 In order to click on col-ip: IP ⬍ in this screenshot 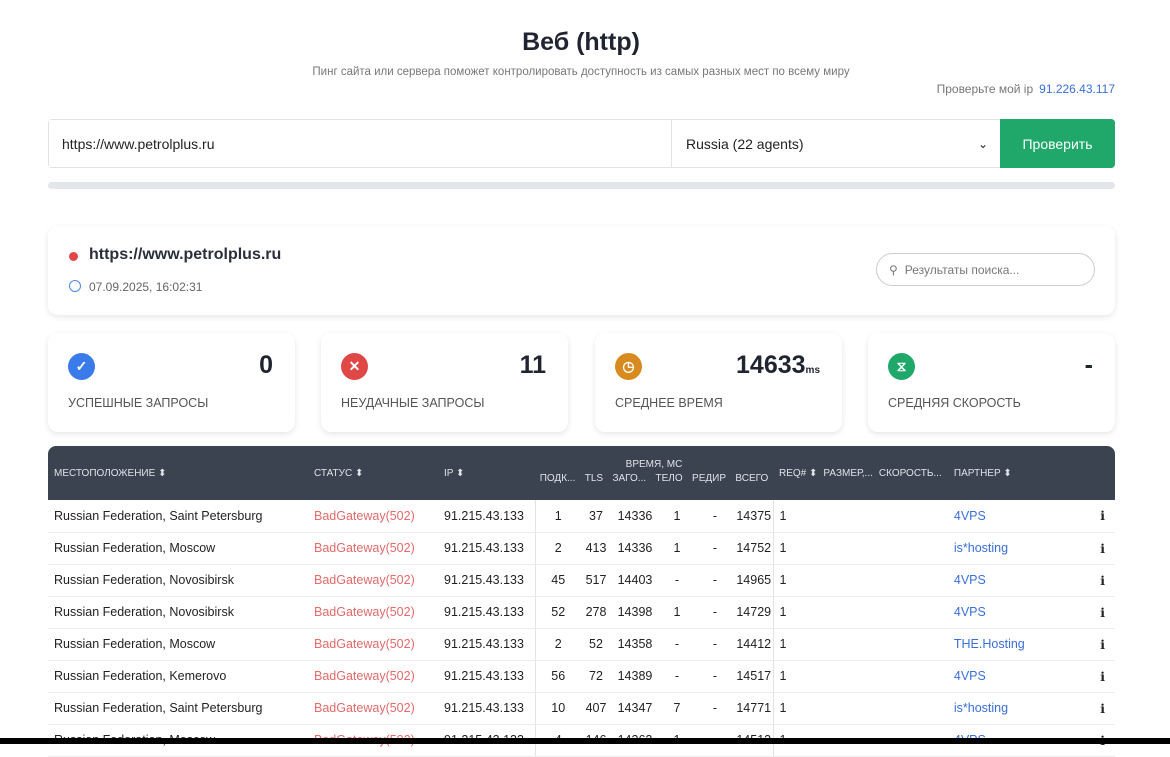, I will do `click(454, 473)`.